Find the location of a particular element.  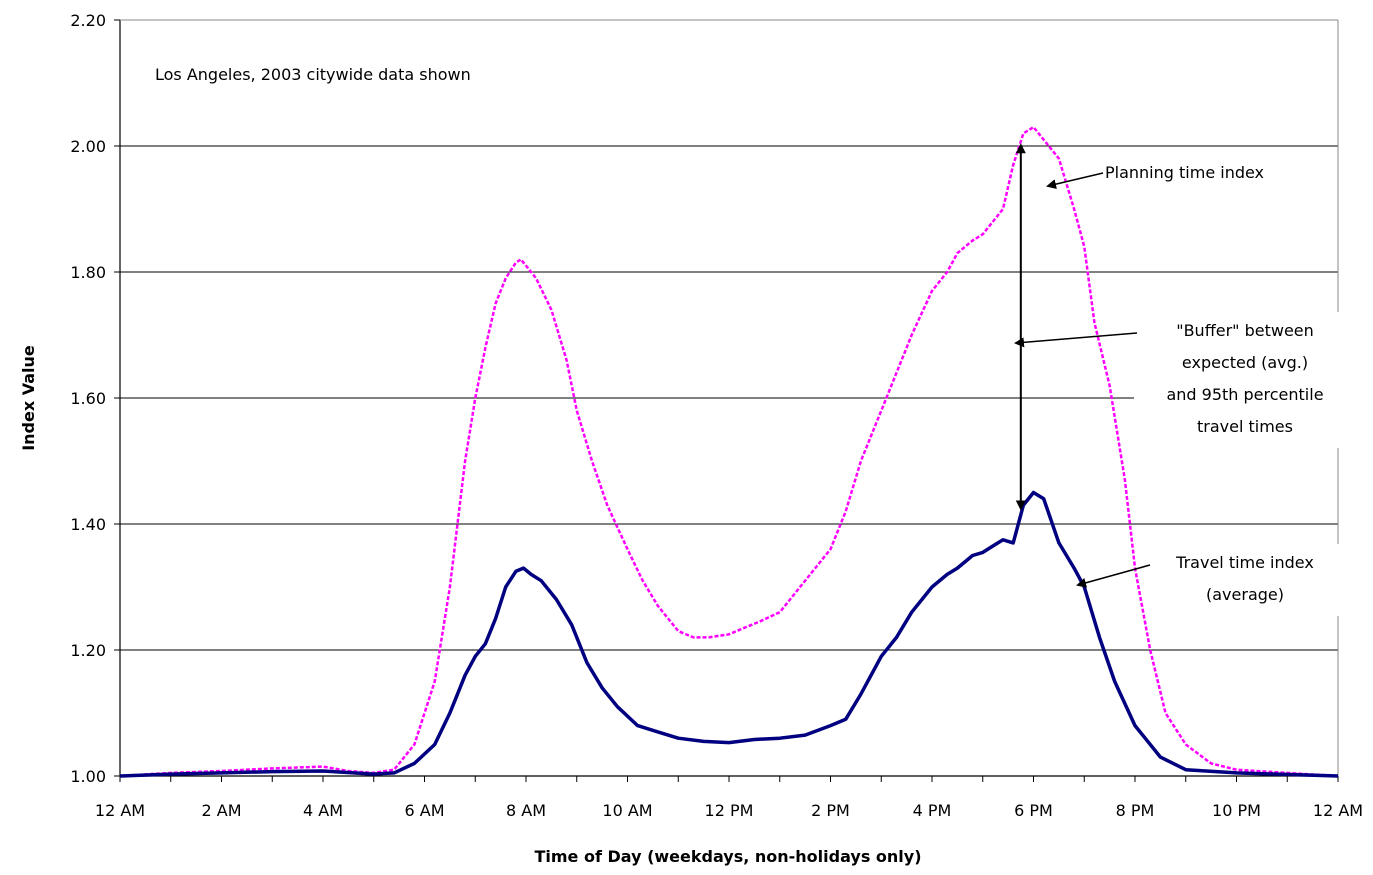

callout-text: travel times is located at coordinates (1245, 426).